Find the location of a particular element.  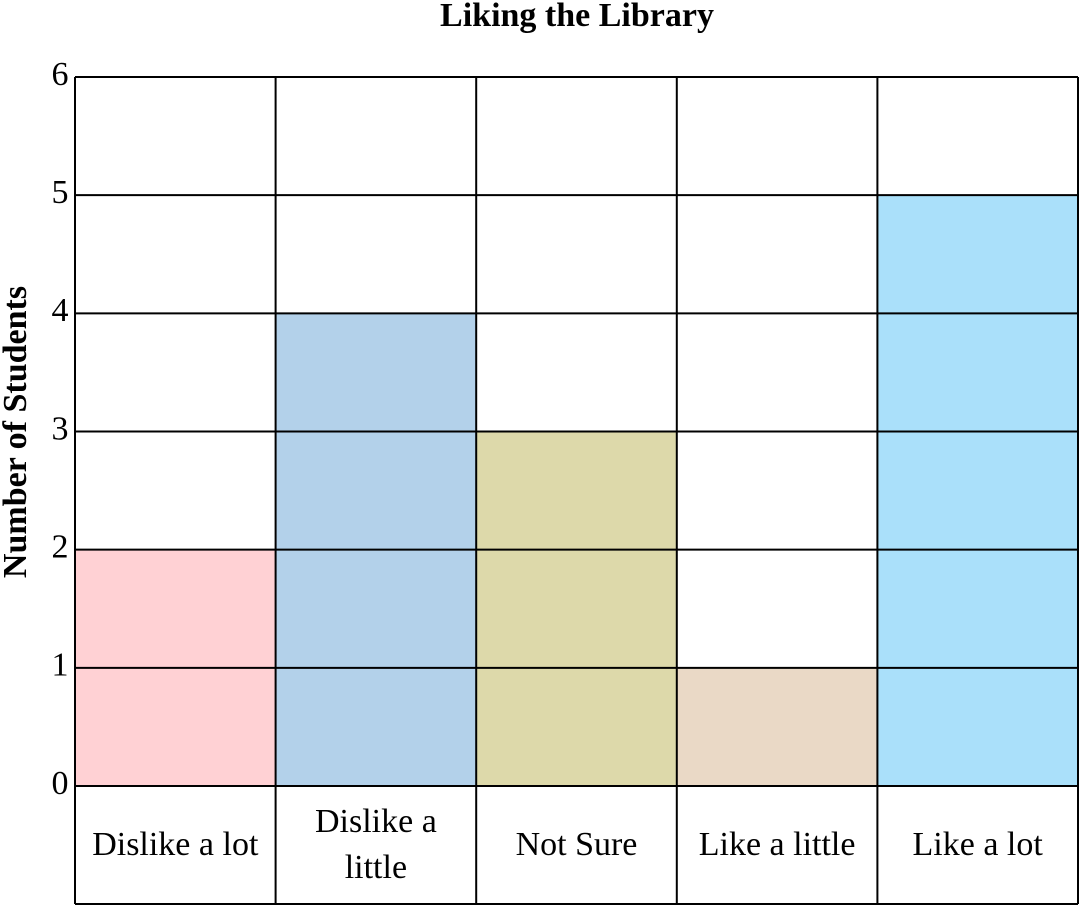

x-tick-label: Dislike a lot is located at coordinates (175, 844).